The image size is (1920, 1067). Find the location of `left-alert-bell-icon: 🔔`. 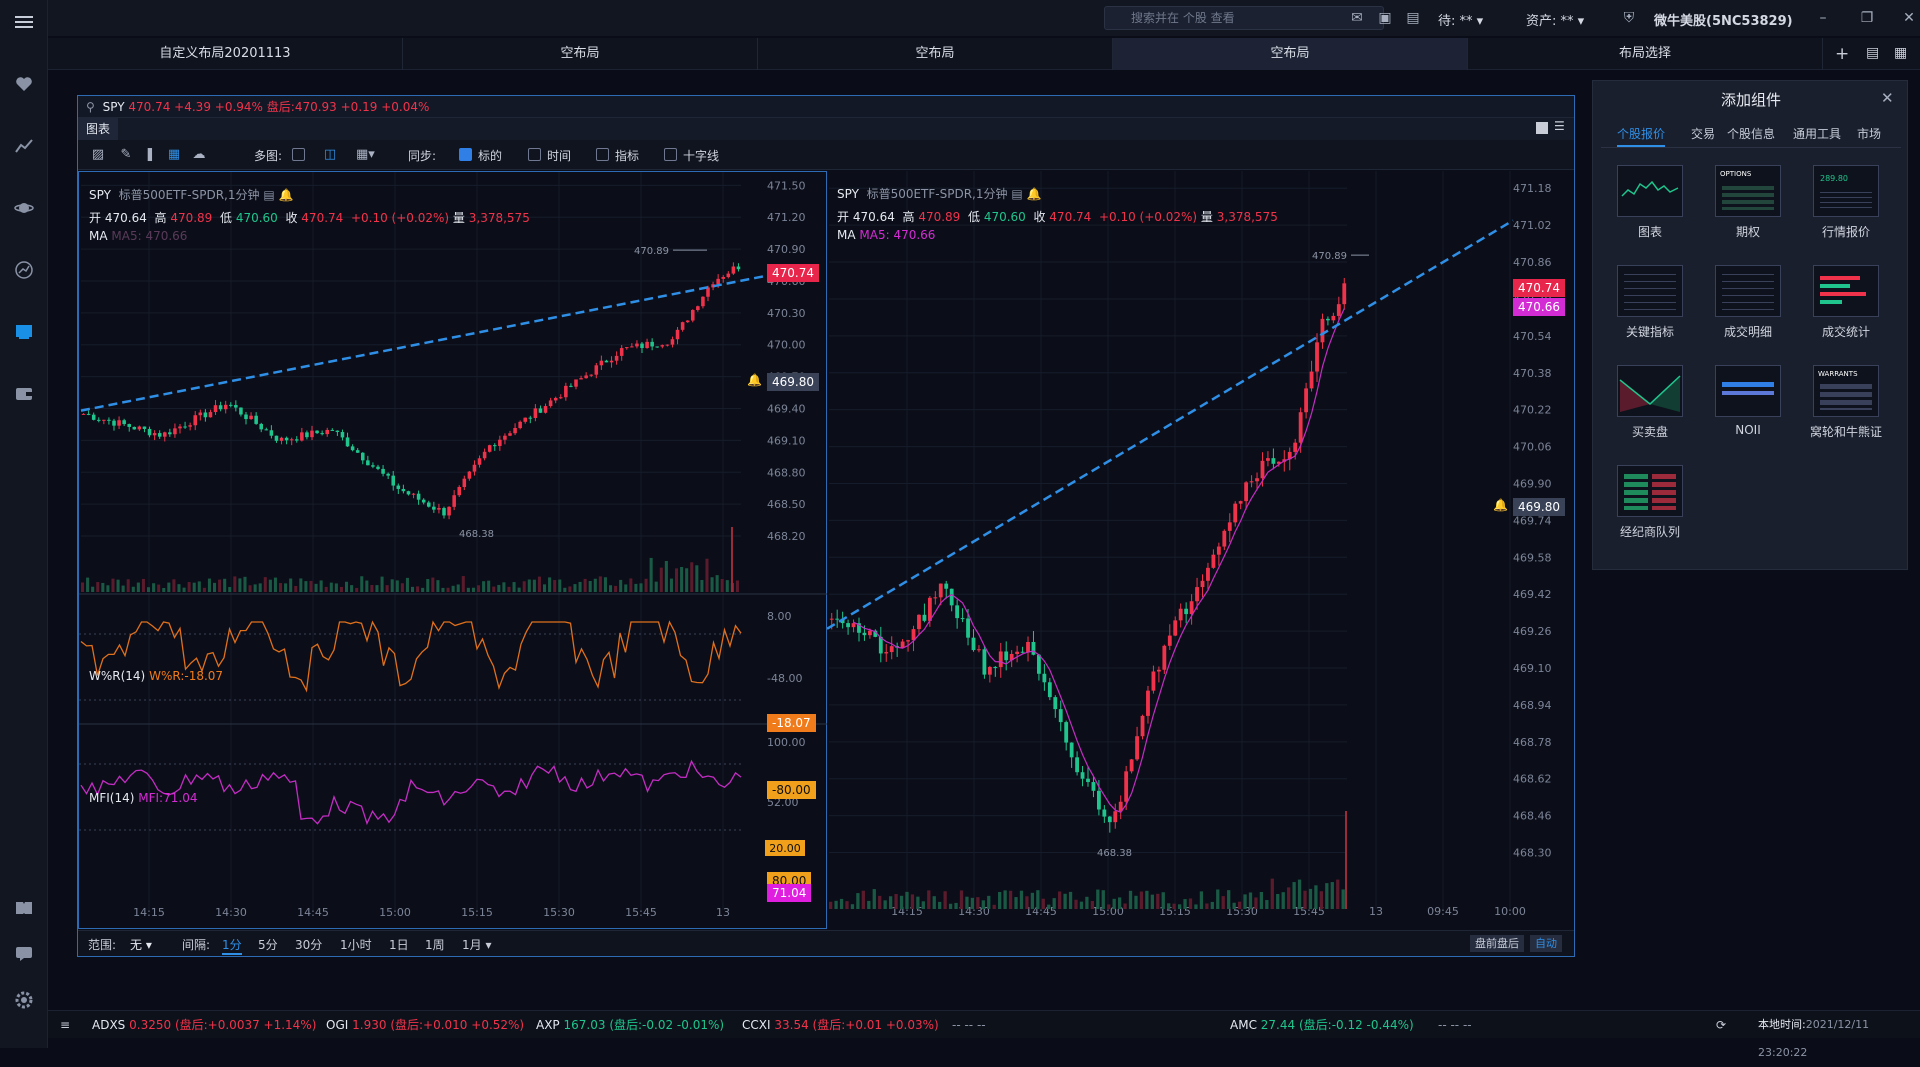

left-alert-bell-icon: 🔔 is located at coordinates (754, 380).